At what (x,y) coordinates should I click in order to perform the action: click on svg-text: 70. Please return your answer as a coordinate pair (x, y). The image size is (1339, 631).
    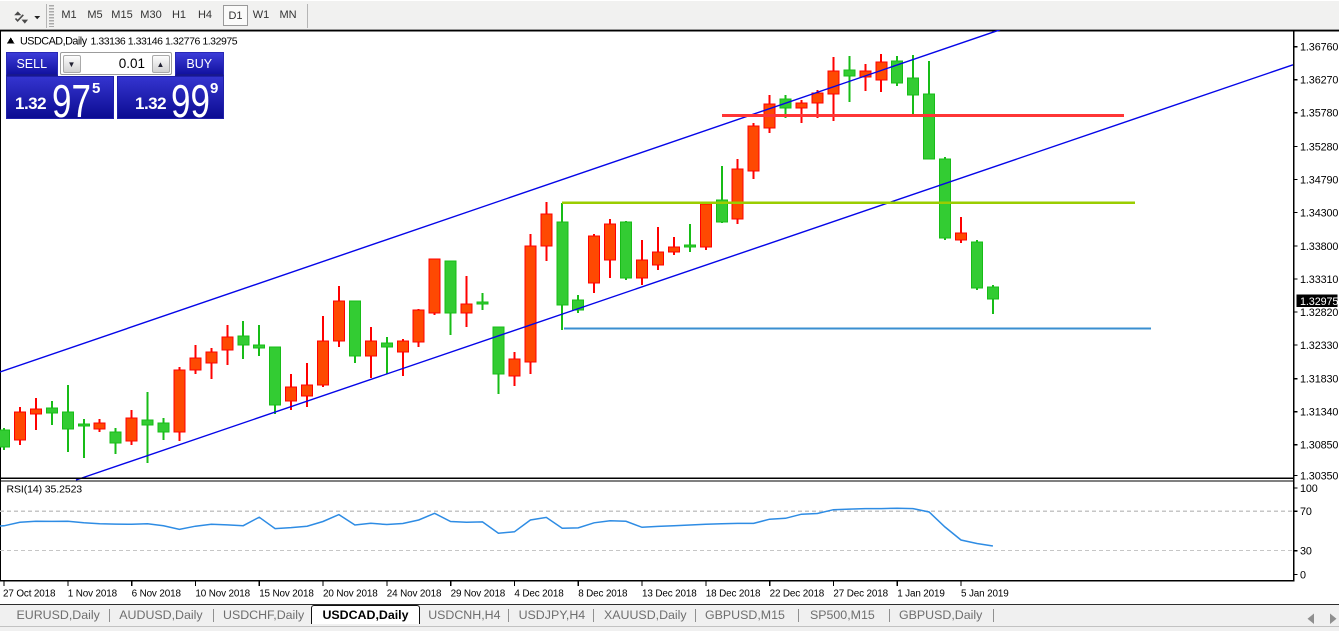
    Looking at the image, I should click on (1306, 512).